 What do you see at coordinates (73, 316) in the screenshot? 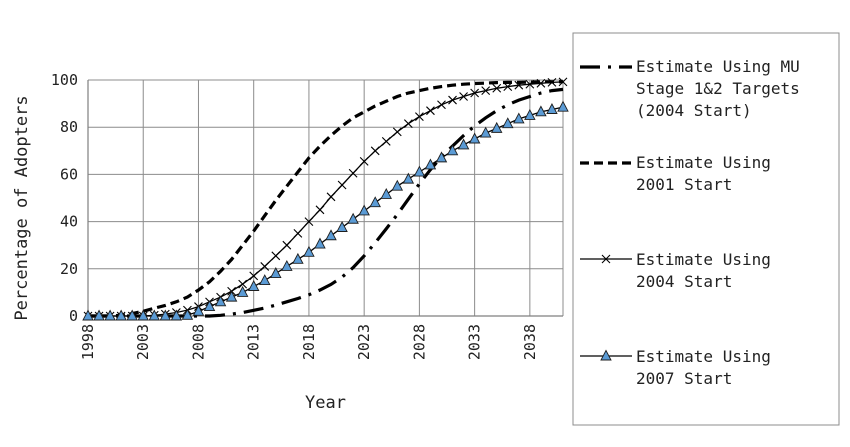
I see `y-tick-label: 0` at bounding box center [73, 316].